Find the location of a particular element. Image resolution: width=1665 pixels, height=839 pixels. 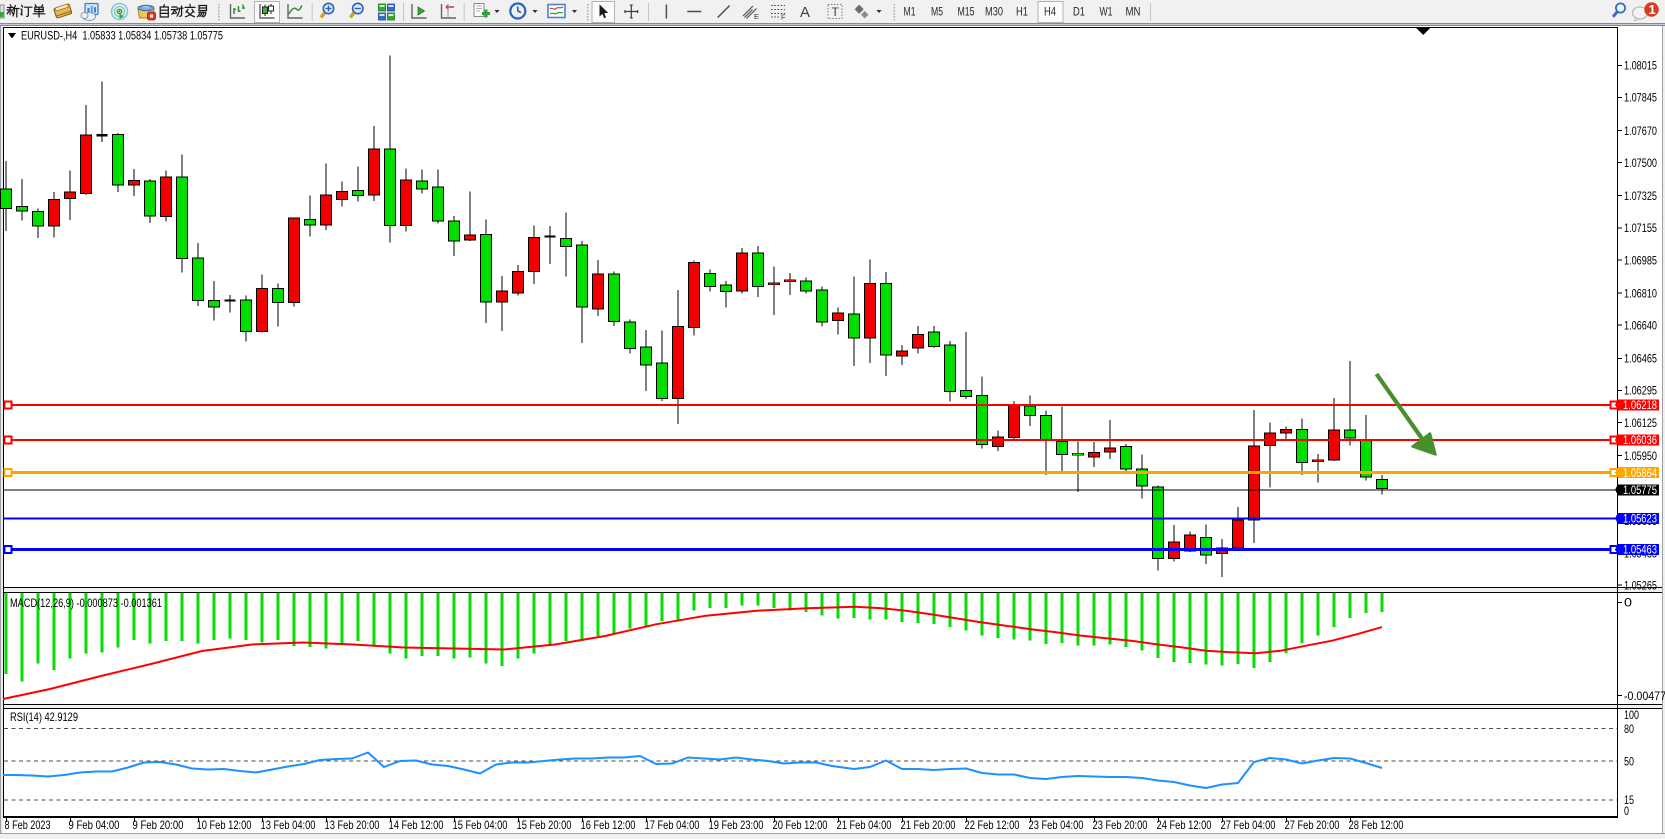

svg-text: 100 is located at coordinates (1631, 715).